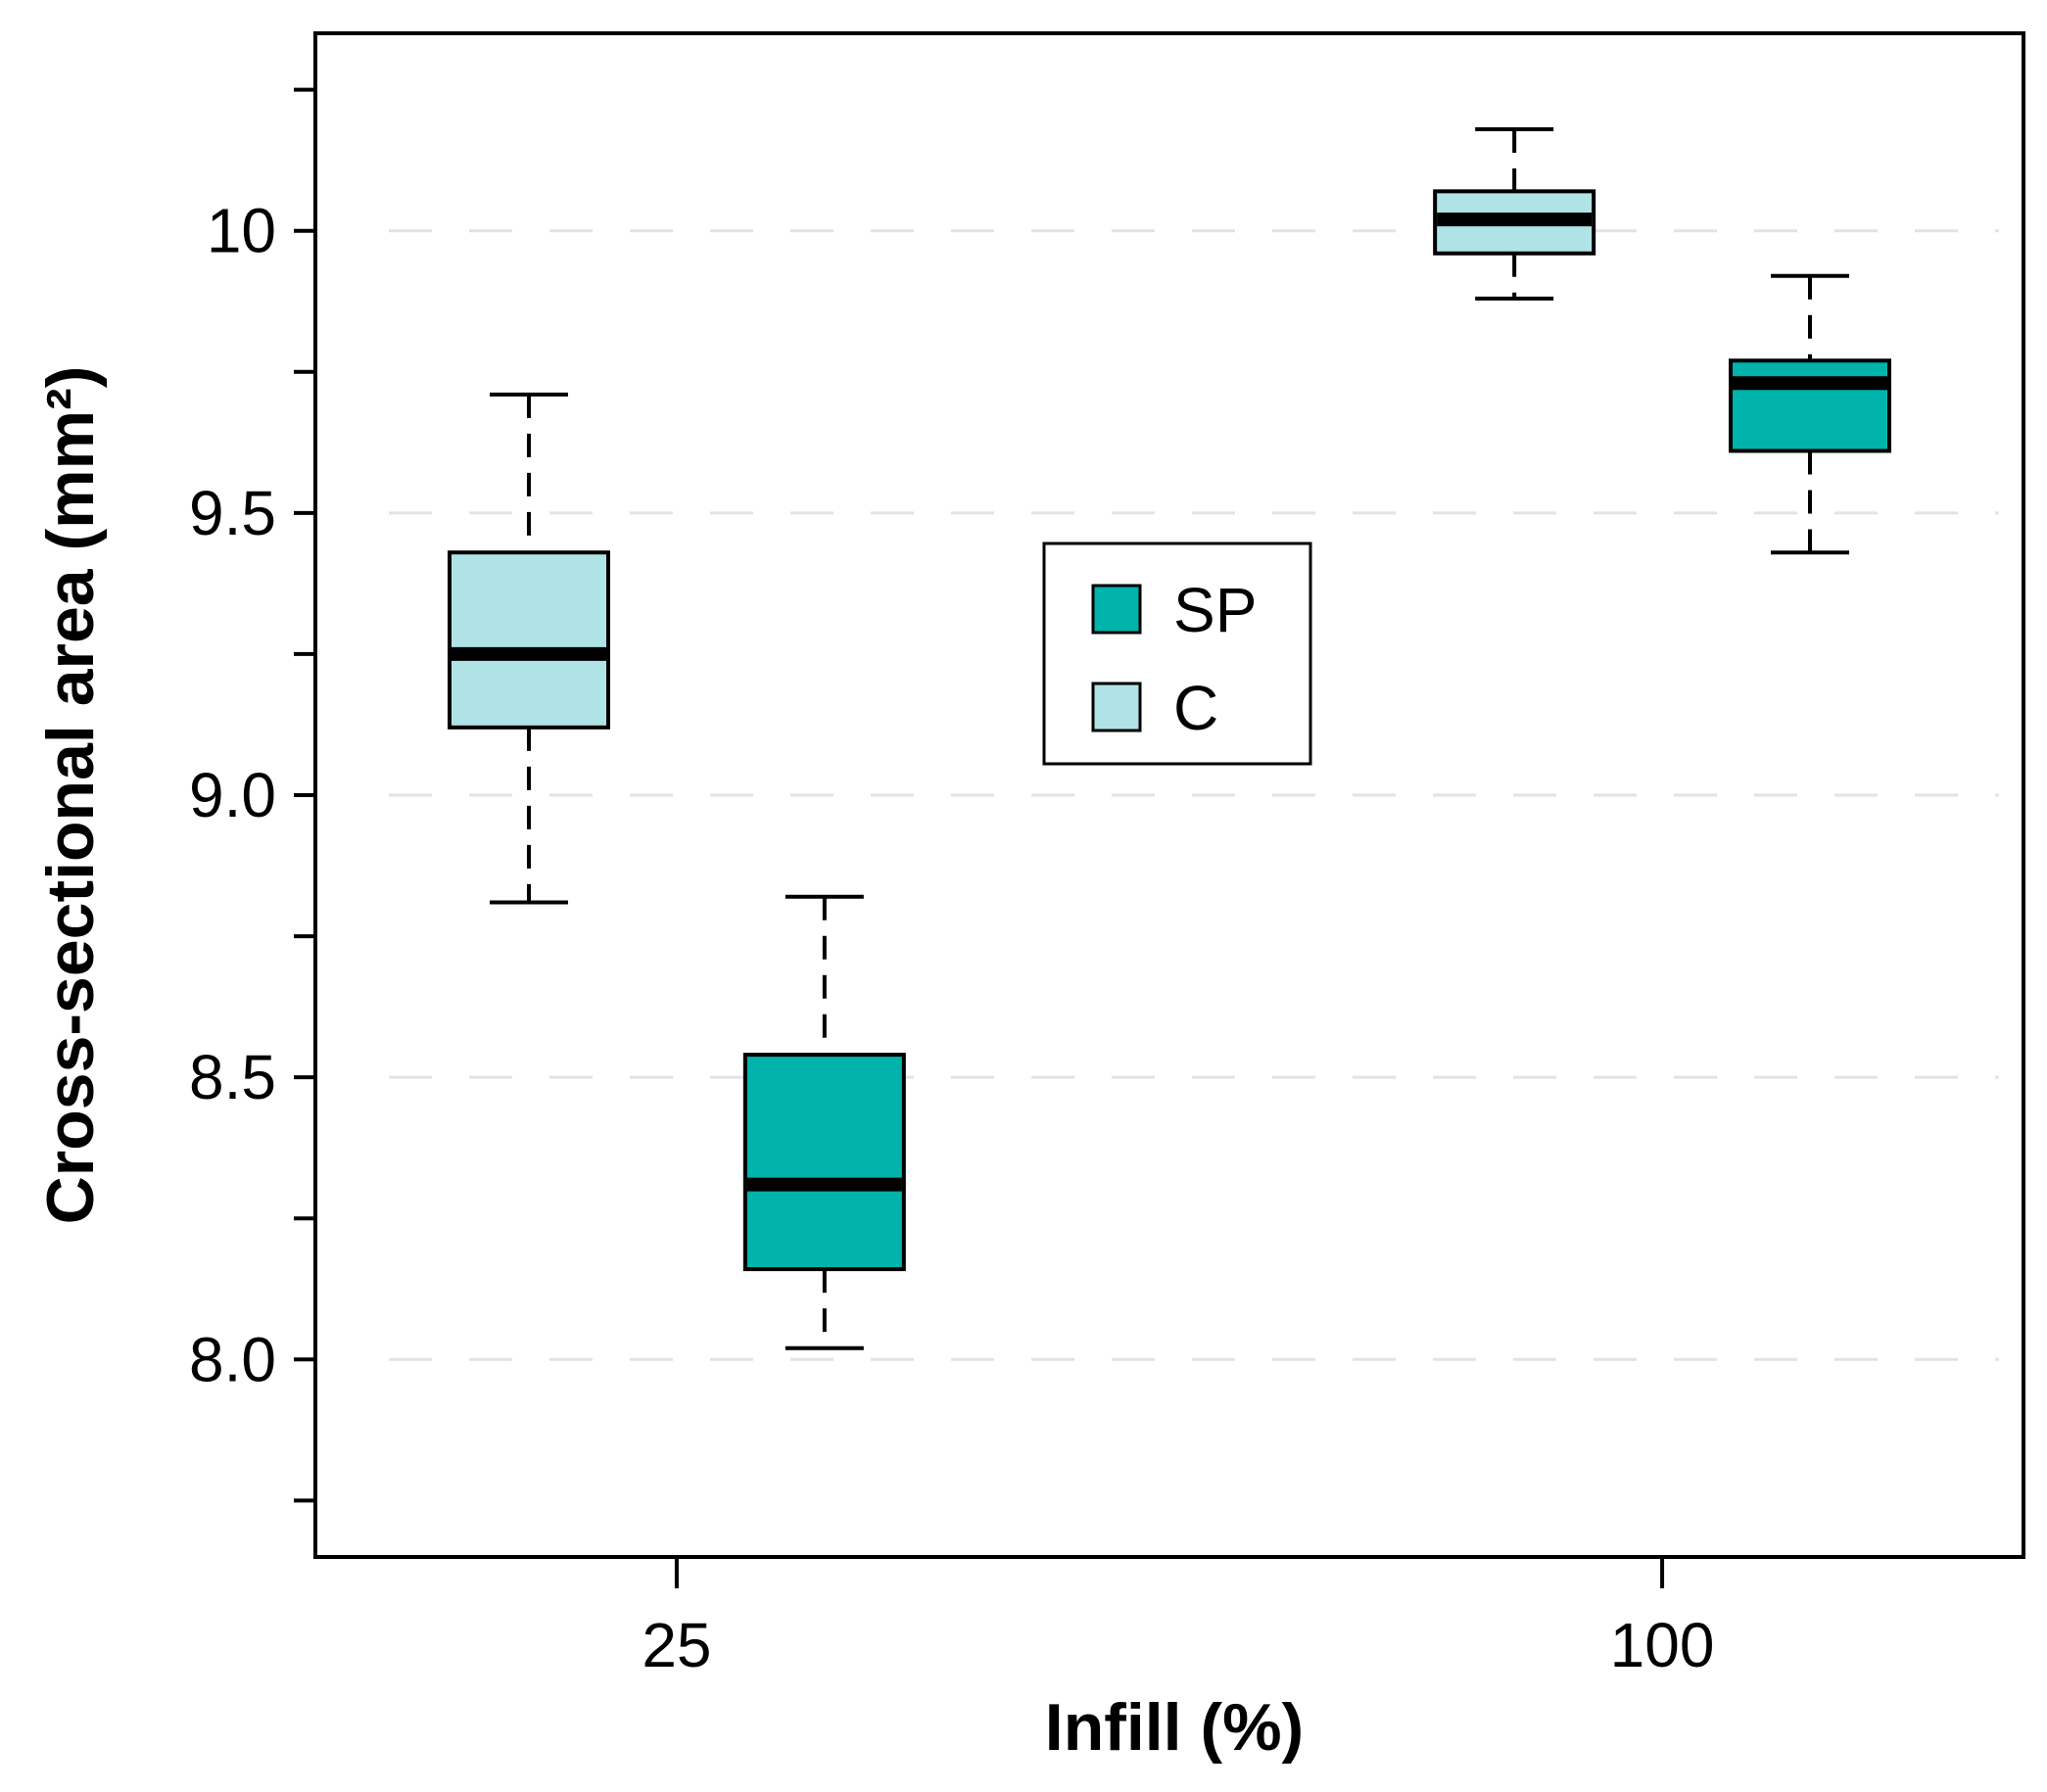  Describe the element at coordinates (1178, 1619) in the screenshot. I see `x-axis: 25 100` at that location.